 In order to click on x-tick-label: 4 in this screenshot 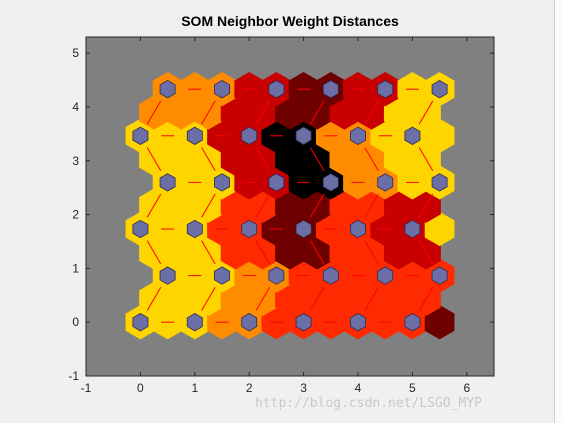, I will do `click(358, 388)`.